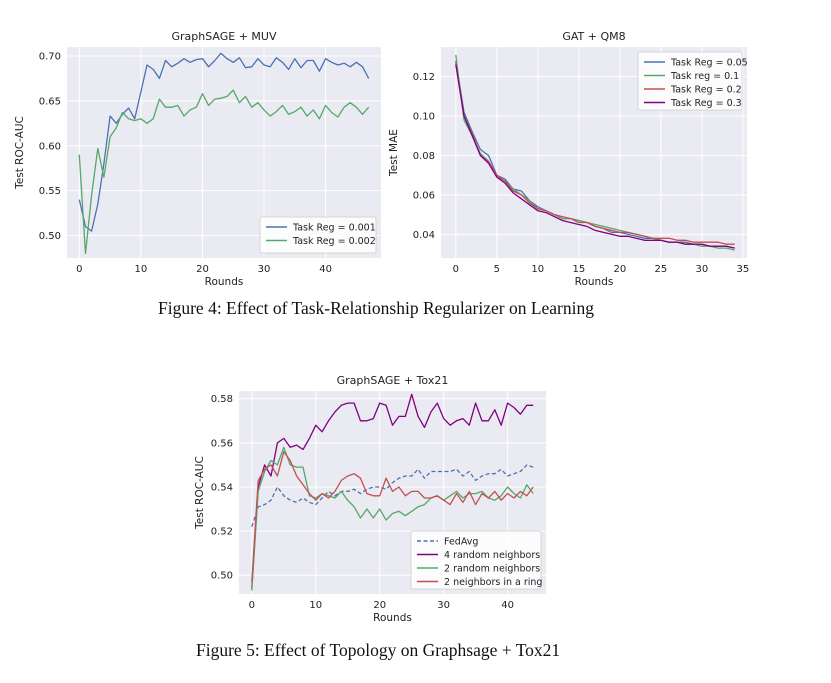 Image resolution: width=831 pixels, height=683 pixels. What do you see at coordinates (223, 36) in the screenshot?
I see `chart-title: GraphSAGE + MUV` at bounding box center [223, 36].